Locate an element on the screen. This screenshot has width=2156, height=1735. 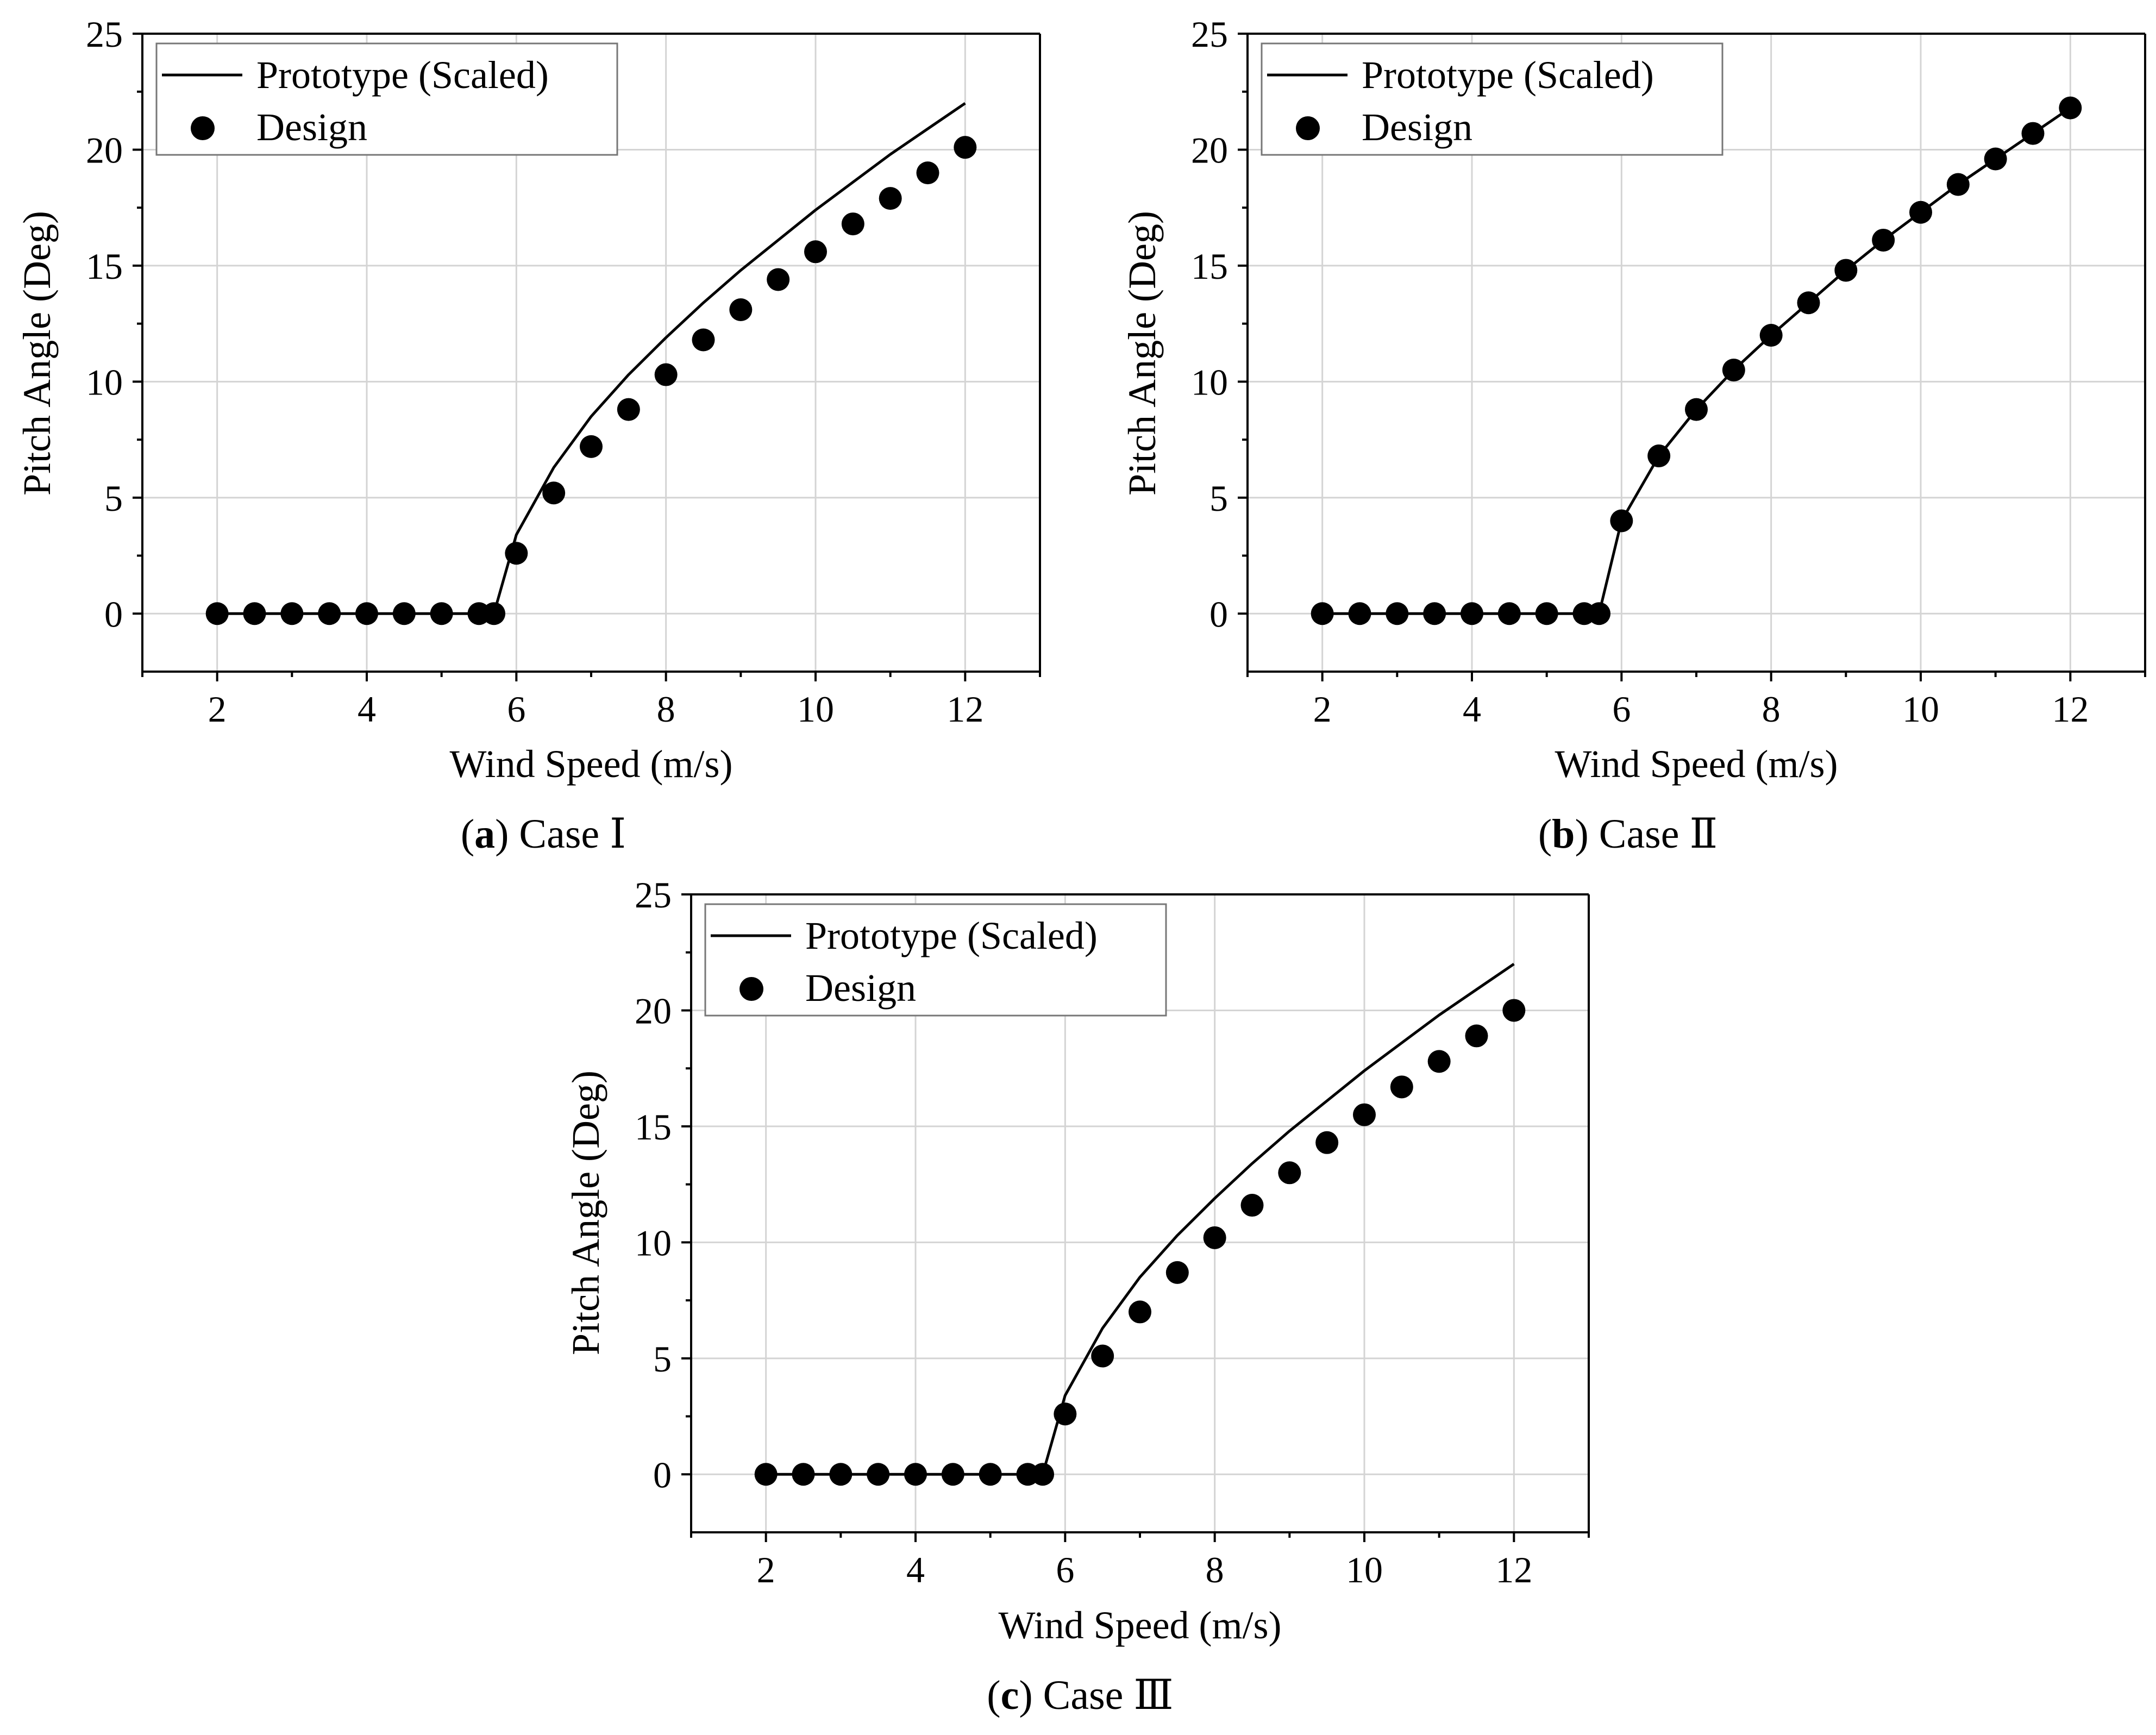
panel-caption: (c) Case Ⅲ is located at coordinates (1080, 1696).